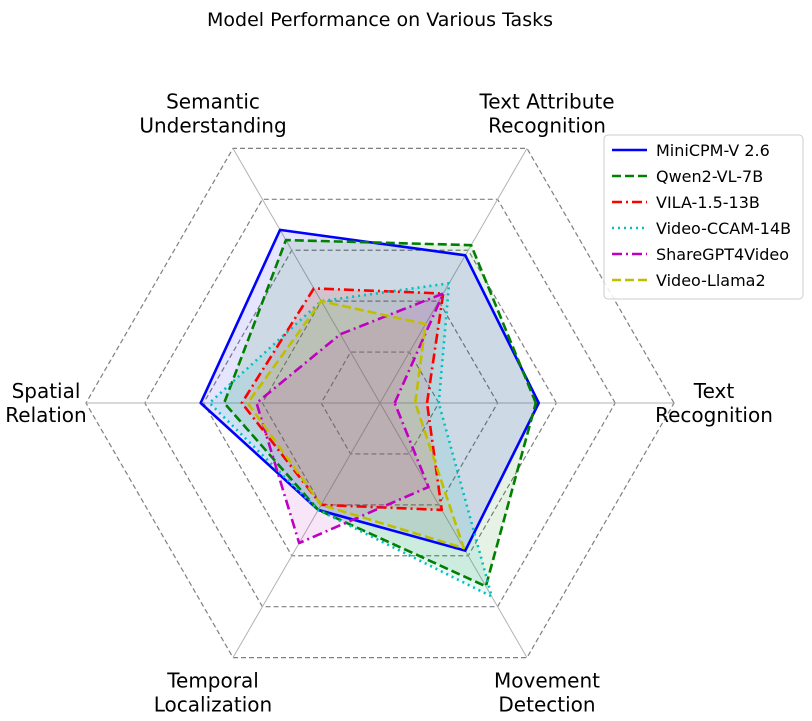 Image resolution: width=812 pixels, height=721 pixels. I want to click on legend-label-1: MiniCPM-V 2.6, so click(713, 150).